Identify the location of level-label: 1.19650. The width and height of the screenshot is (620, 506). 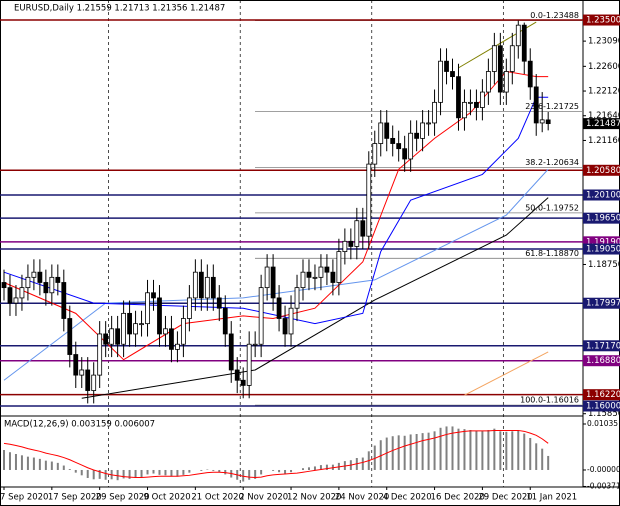
(603, 219).